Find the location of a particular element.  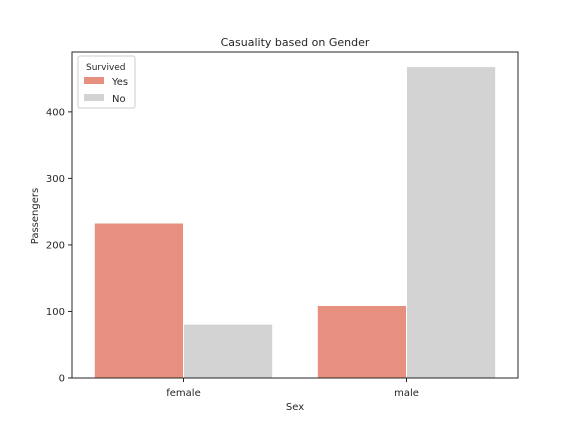

legend: Survived Yes No is located at coordinates (106, 82).